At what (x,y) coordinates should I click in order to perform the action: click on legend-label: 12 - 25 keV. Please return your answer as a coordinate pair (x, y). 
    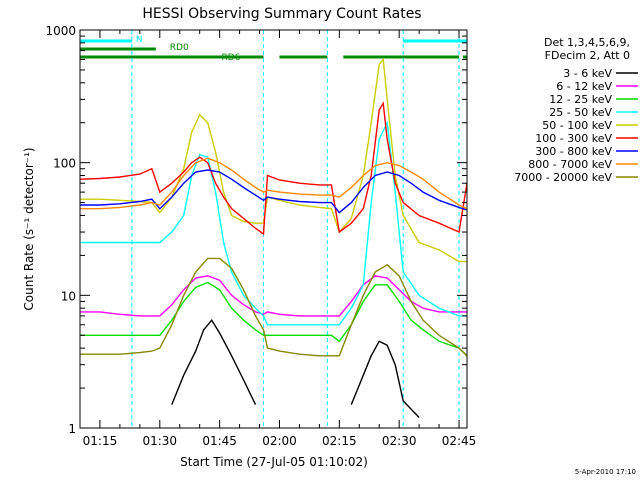
    Looking at the image, I should click on (580, 99).